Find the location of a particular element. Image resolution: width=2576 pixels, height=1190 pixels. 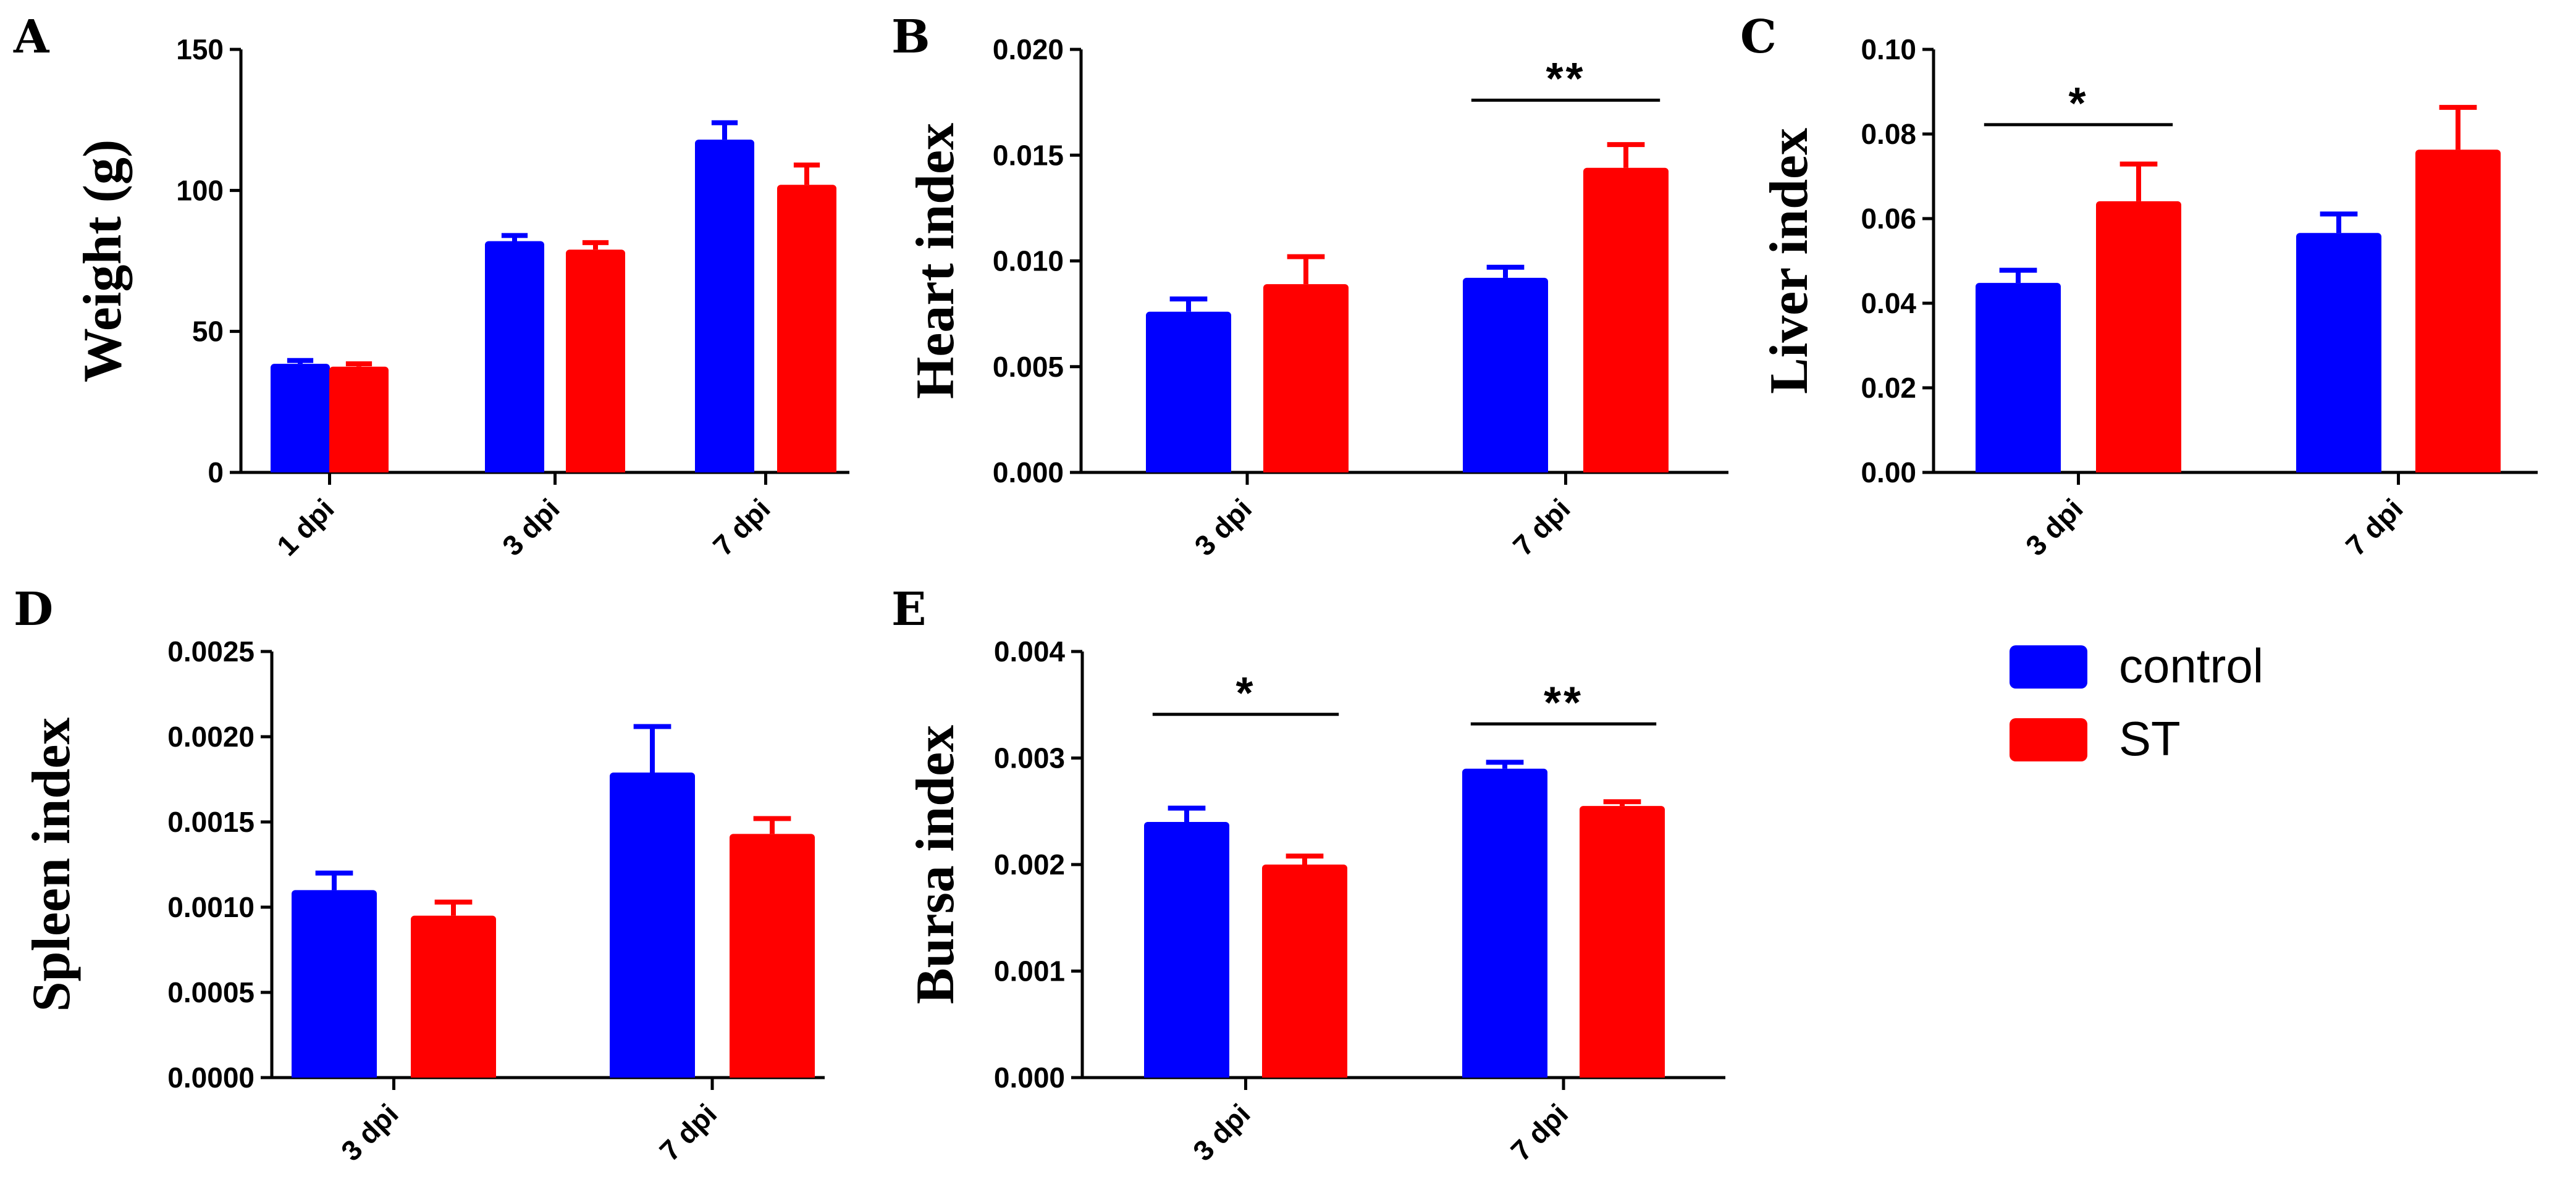

y-axis-label: Heart index is located at coordinates (936, 261).